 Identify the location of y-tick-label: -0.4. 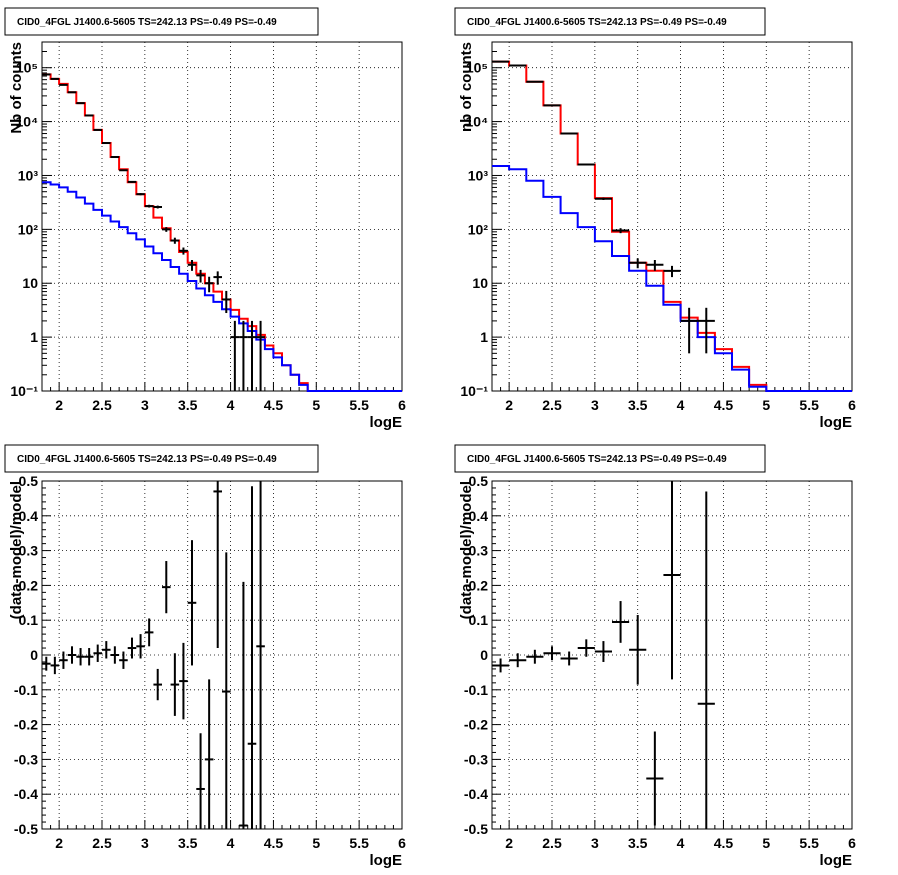
(26, 794).